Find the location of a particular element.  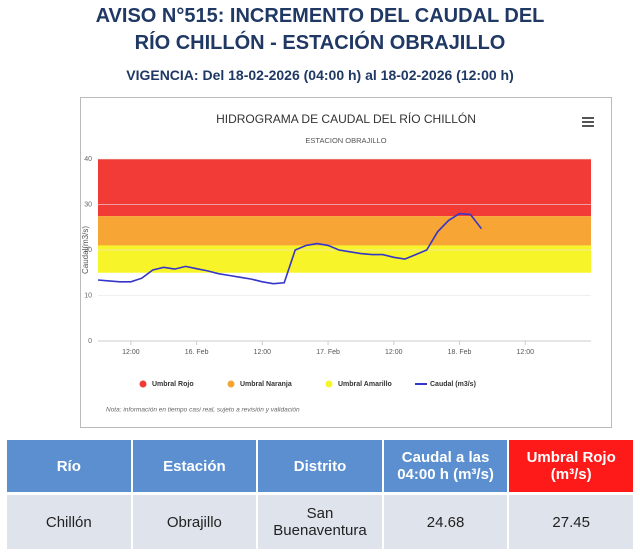

column-header: Umbral Rojo (m³/s) is located at coordinates (571, 466).